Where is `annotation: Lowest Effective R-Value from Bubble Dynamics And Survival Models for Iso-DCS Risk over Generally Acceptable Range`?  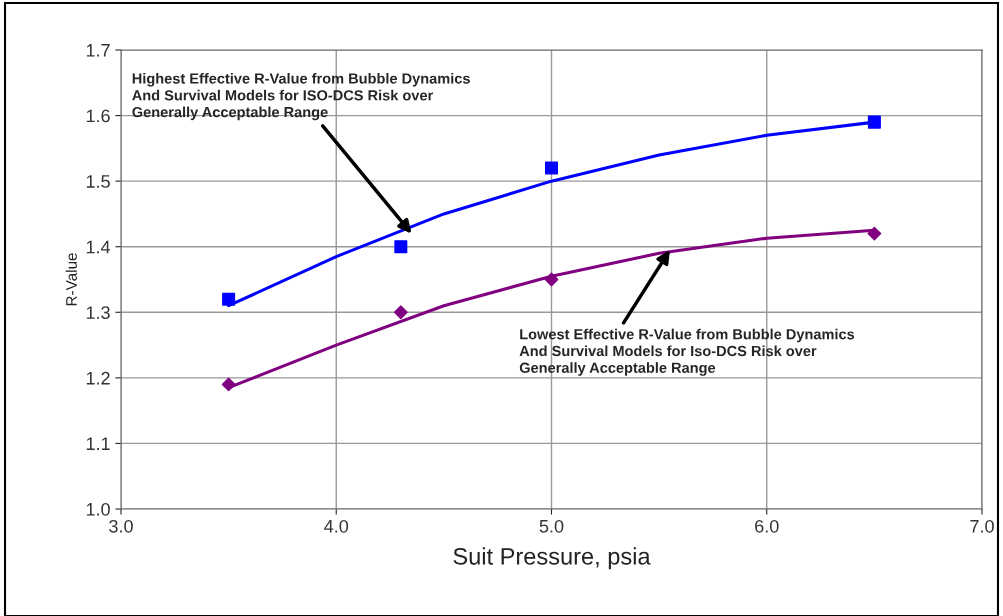
annotation: Lowest Effective R-Value from Bubble Dynamics And Survival Models for Iso-DCS Risk over Generally Acceptable Range is located at coordinates (687, 352).